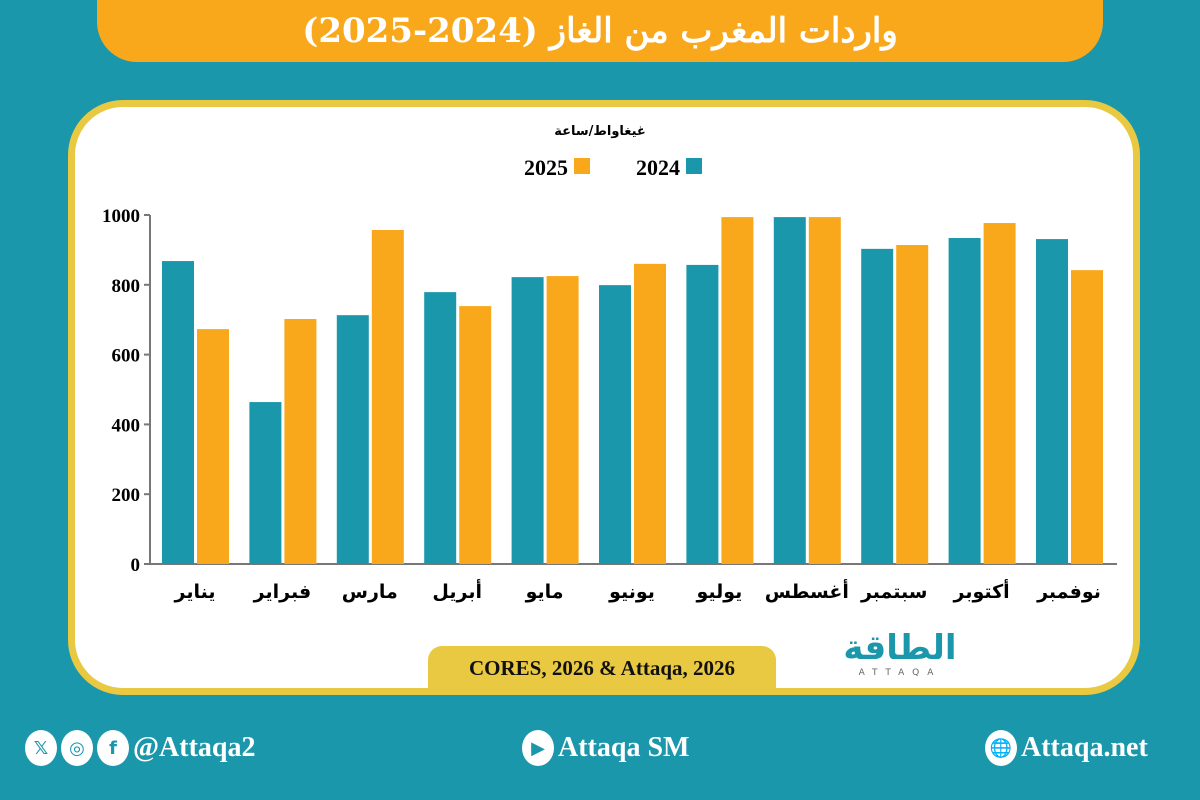  Describe the element at coordinates (370, 592) in the screenshot. I see `x-tick-label: مارس` at that location.